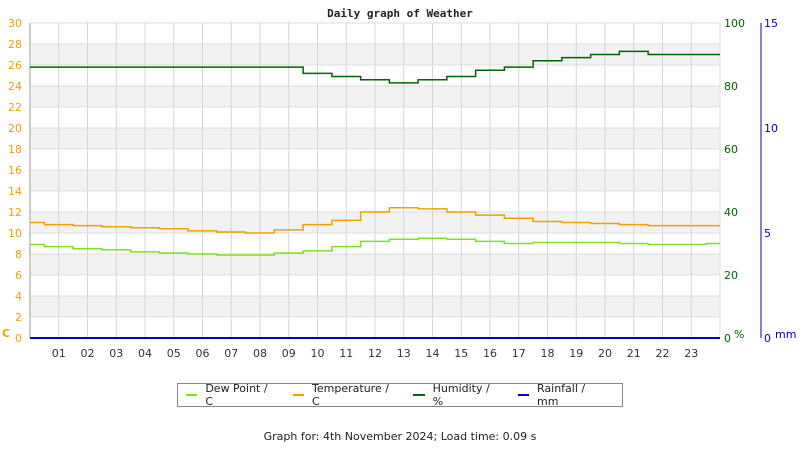 This screenshot has width=800, height=450. What do you see at coordinates (634, 353) in the screenshot?
I see `x-tick-label: 21` at bounding box center [634, 353].